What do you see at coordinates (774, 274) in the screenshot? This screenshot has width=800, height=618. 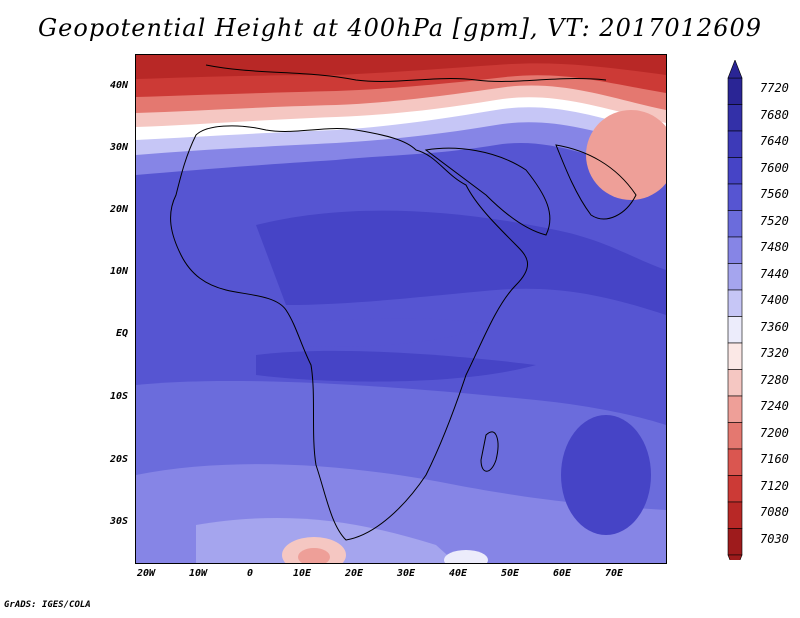 I see `colorbar-label: 7440` at bounding box center [774, 274].